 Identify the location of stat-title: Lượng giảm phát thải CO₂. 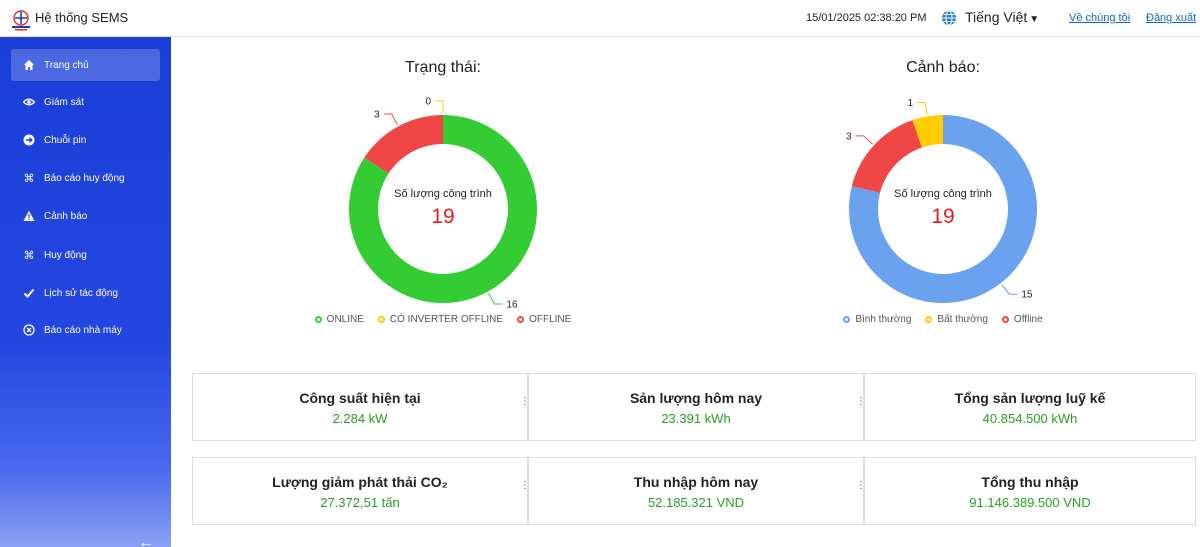
(360, 482).